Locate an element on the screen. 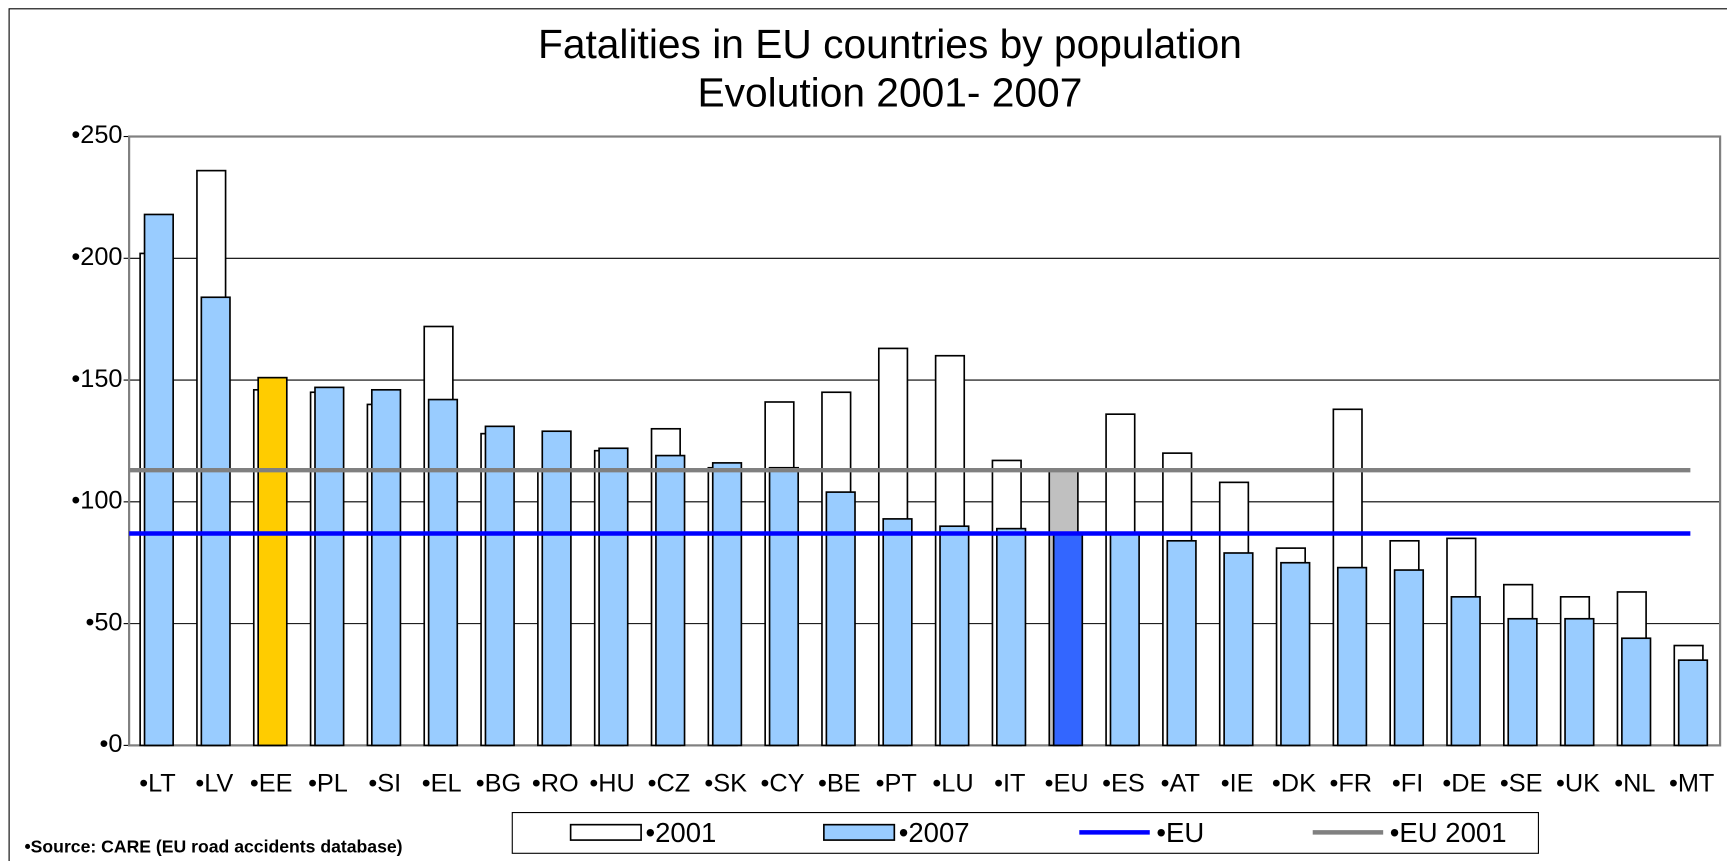  legend-label: •2001 is located at coordinates (680, 832).